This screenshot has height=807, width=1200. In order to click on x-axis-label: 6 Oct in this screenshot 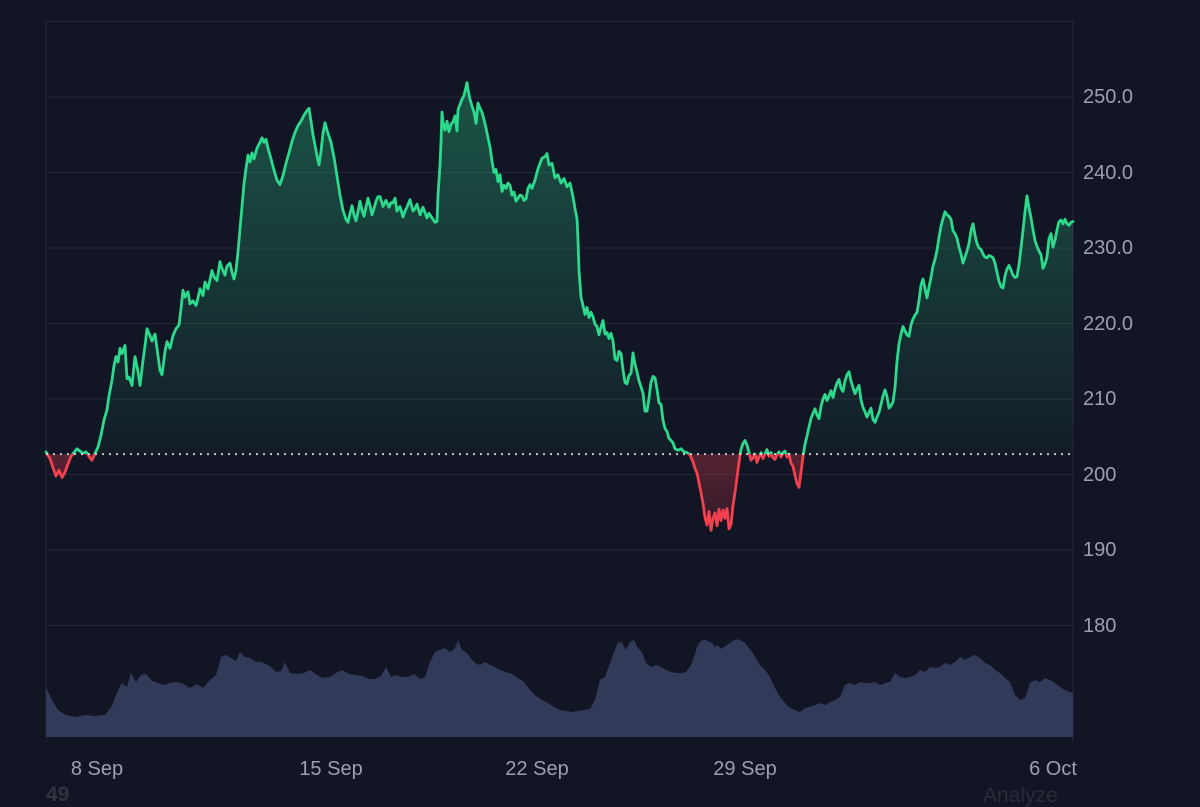, I will do `click(1053, 769)`.